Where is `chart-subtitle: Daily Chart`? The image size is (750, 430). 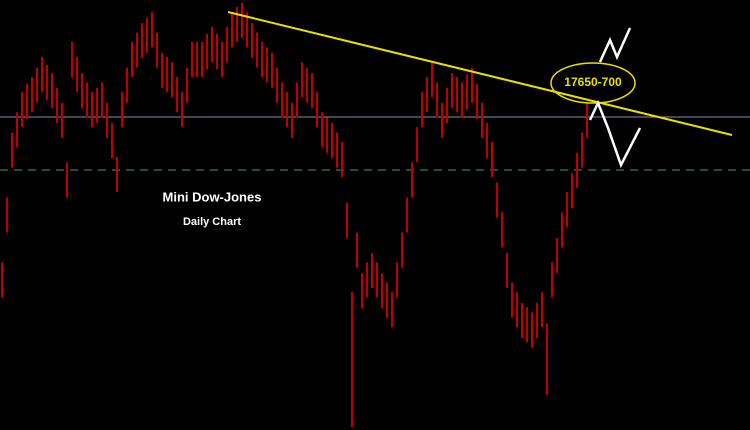 chart-subtitle: Daily Chart is located at coordinates (212, 222).